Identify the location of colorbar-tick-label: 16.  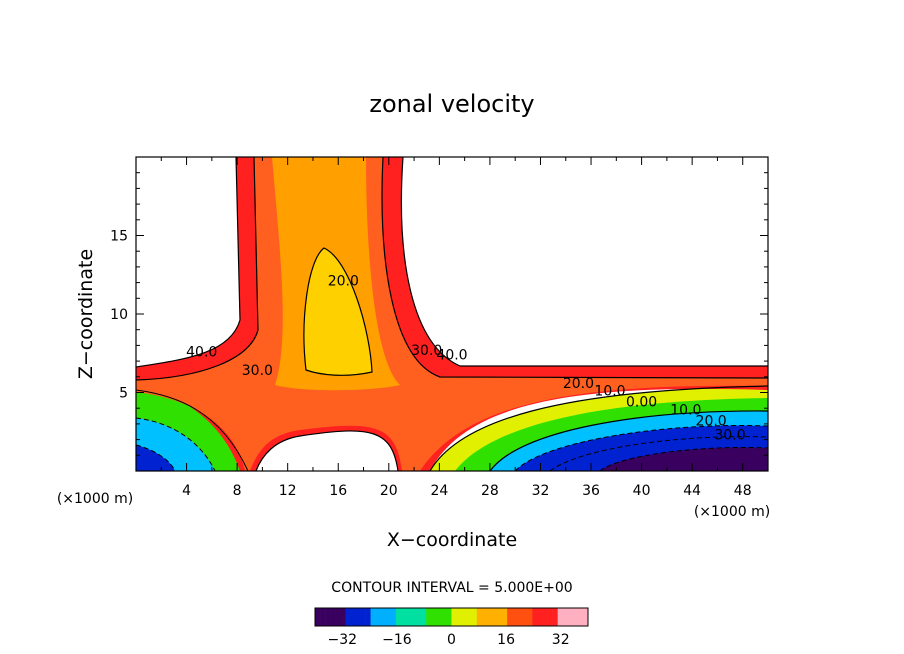
(506, 640).